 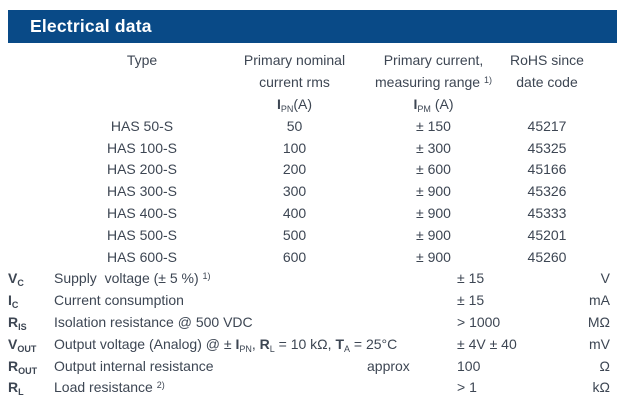 What do you see at coordinates (294, 105) in the screenshot?
I see `ipn-symbol: IPN(A)` at bounding box center [294, 105].